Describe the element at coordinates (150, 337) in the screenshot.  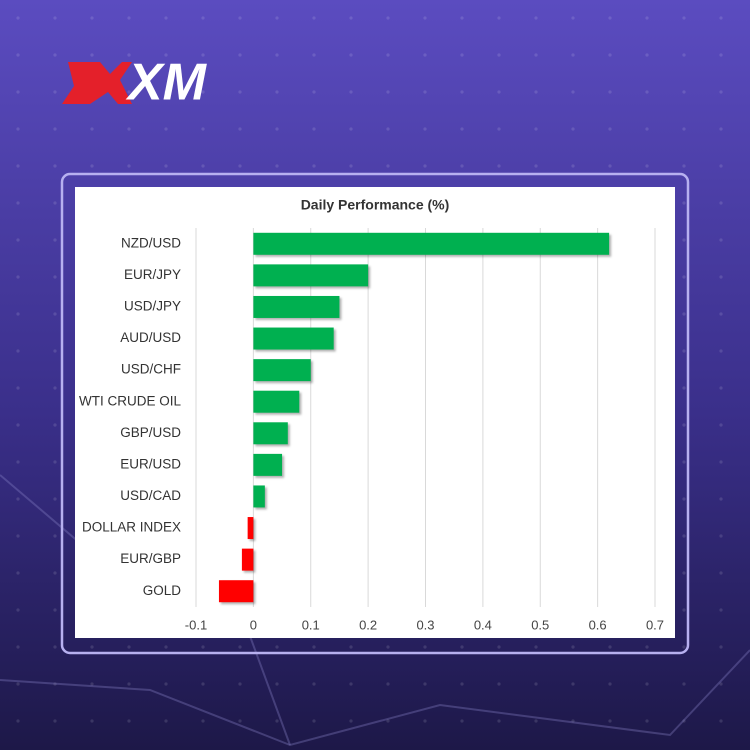
I see `y-tick-label: AUD/USD` at that location.